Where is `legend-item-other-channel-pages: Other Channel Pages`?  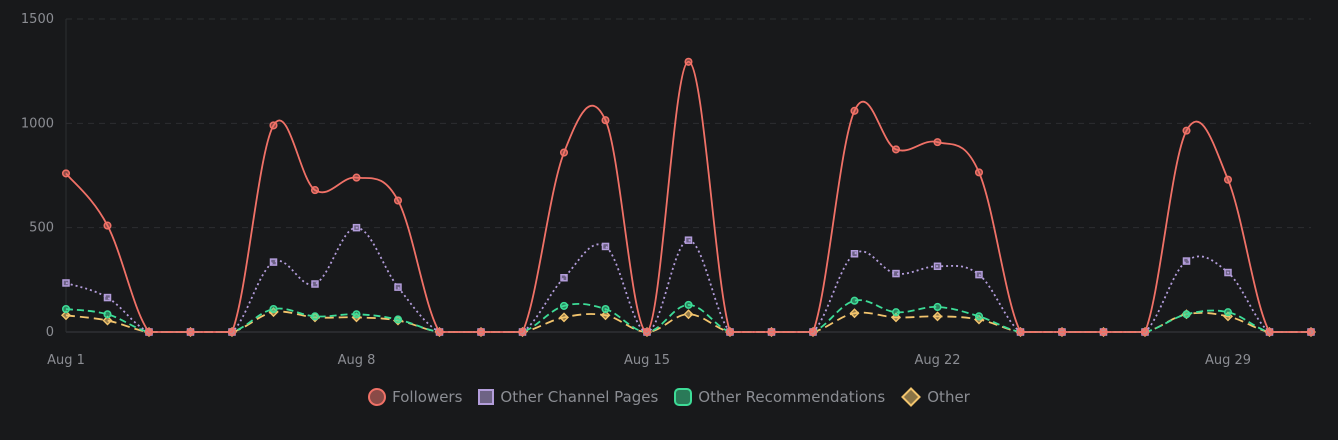 legend-item-other-channel-pages: Other Channel Pages is located at coordinates (568, 397).